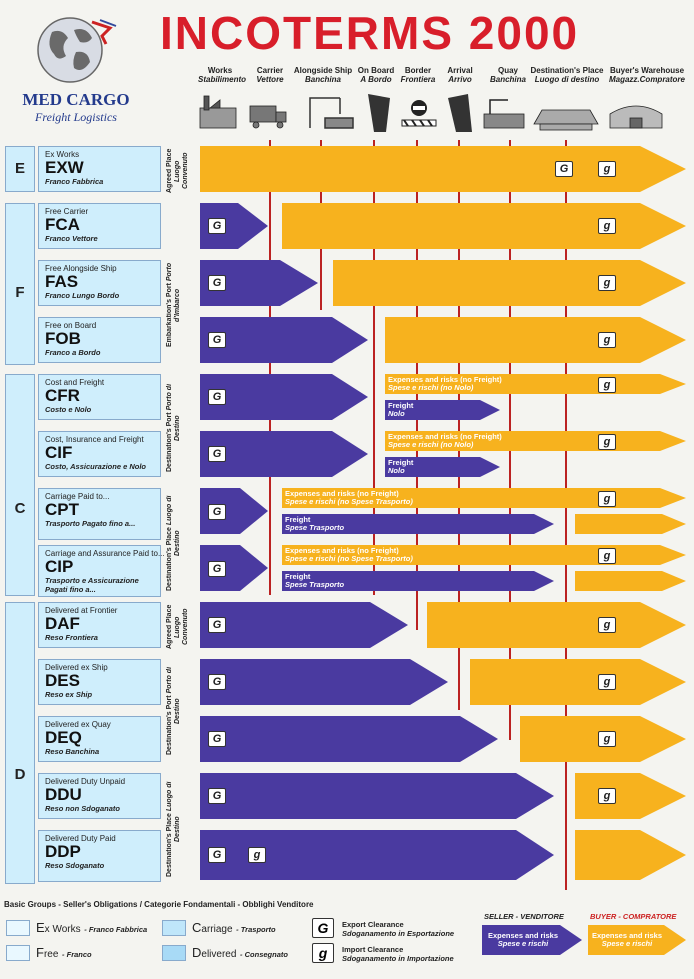  What do you see at coordinates (304, 625) in the screenshot?
I see `seller-arrow-daf` at bounding box center [304, 625].